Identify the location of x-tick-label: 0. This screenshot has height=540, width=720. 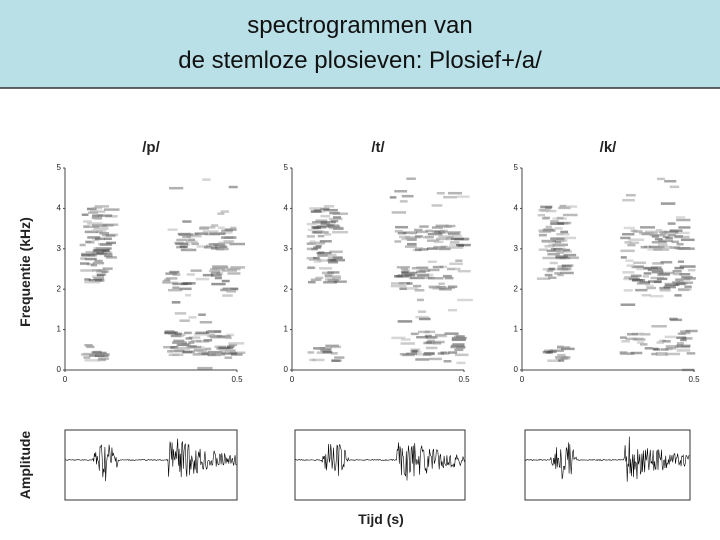
(522, 379).